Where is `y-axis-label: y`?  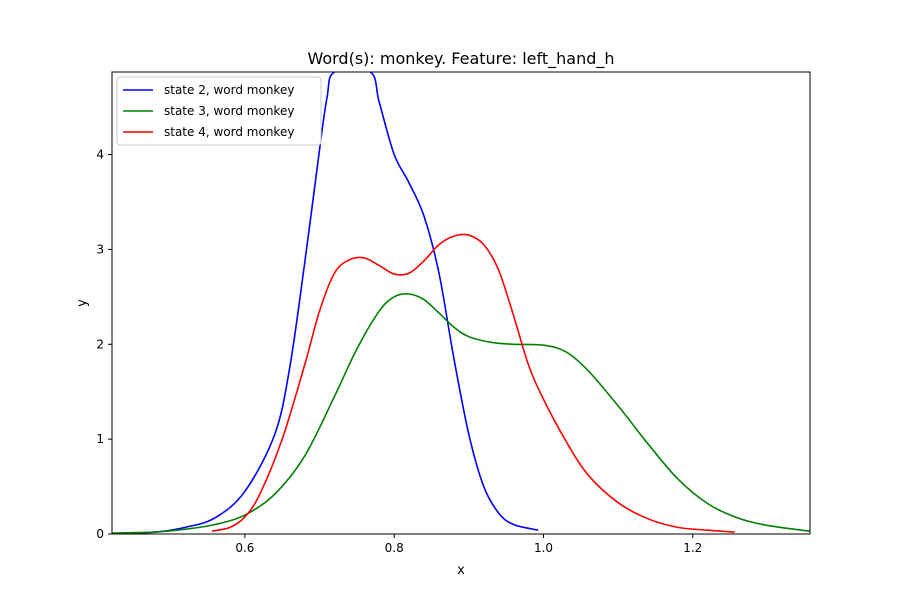 y-axis-label: y is located at coordinates (82, 303).